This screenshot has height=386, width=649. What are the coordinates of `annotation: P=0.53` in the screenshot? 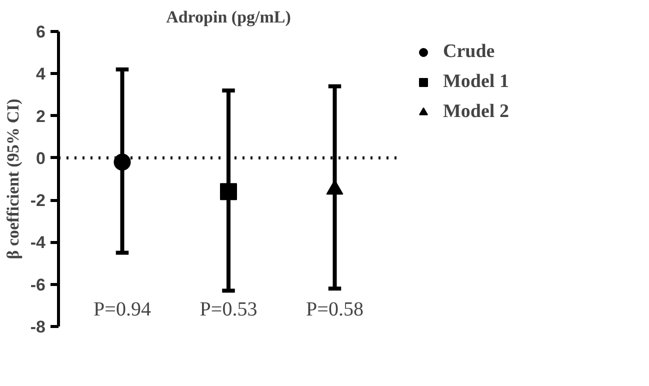 It's located at (229, 309).